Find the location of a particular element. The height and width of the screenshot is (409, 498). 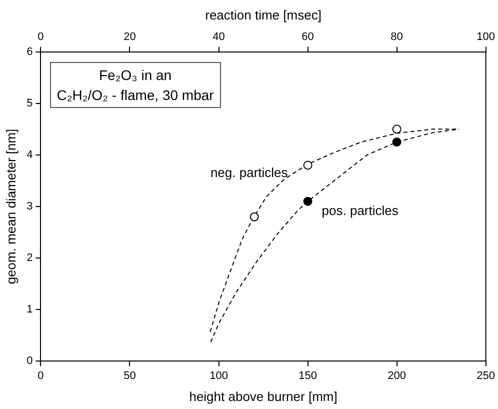

x2-tick-label: 80 is located at coordinates (396, 37).